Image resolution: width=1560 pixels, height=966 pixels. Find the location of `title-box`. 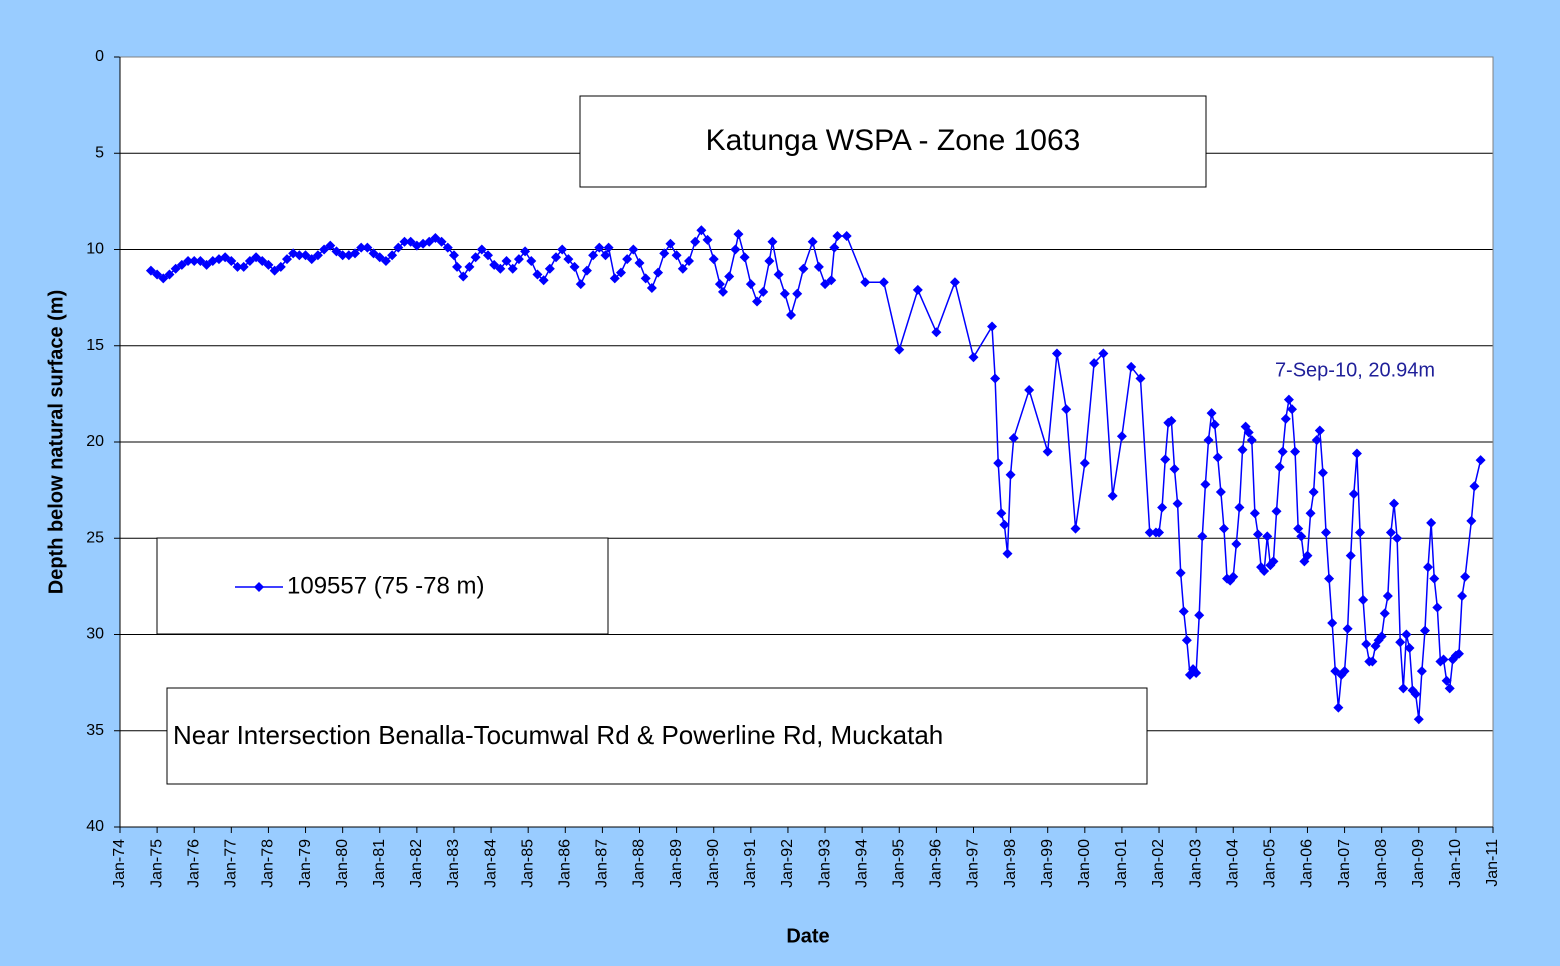

title-box is located at coordinates (893, 141).